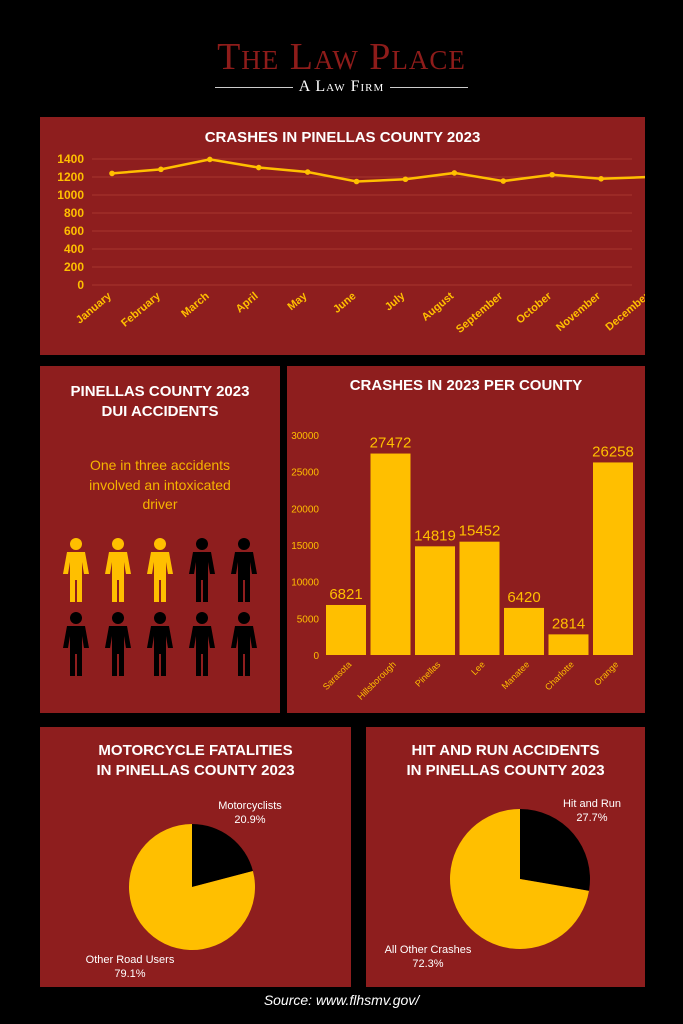  I want to click on brand-header: The Law Place A Law Firm, so click(341, 67).